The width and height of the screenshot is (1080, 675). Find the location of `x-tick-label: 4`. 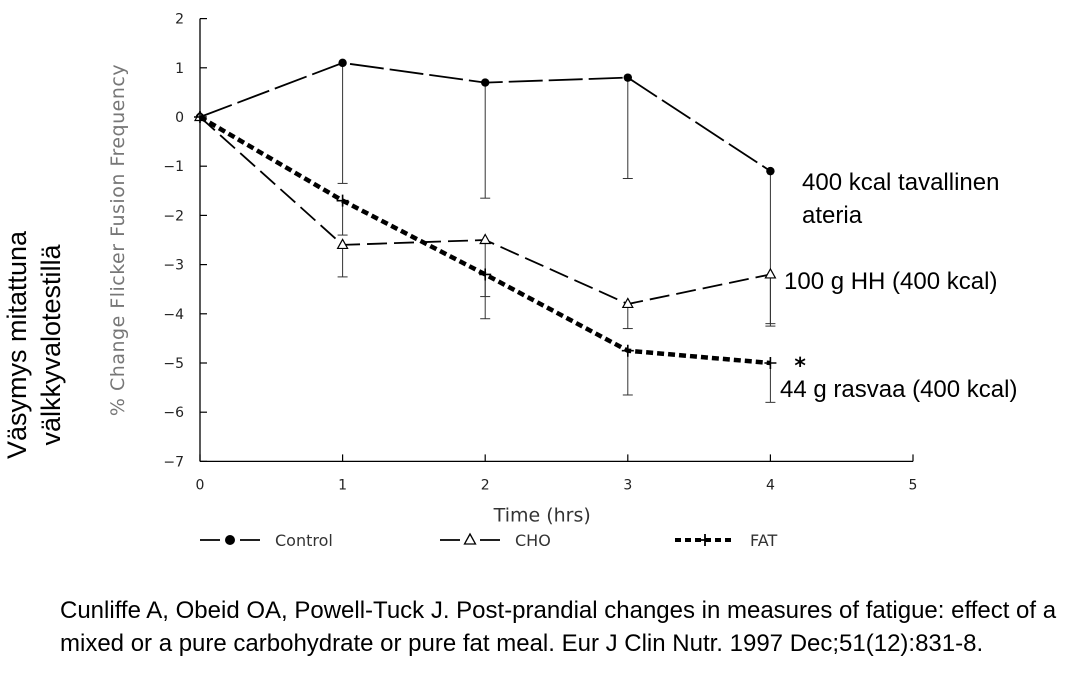

x-tick-label: 4 is located at coordinates (770, 485).